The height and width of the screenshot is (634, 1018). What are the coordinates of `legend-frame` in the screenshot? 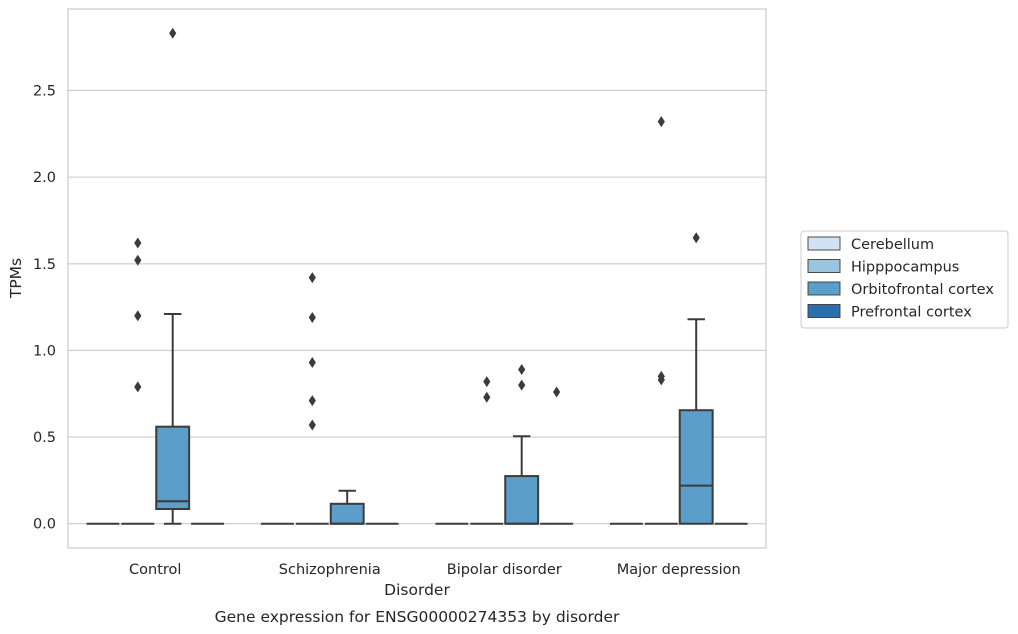 It's located at (904, 279).